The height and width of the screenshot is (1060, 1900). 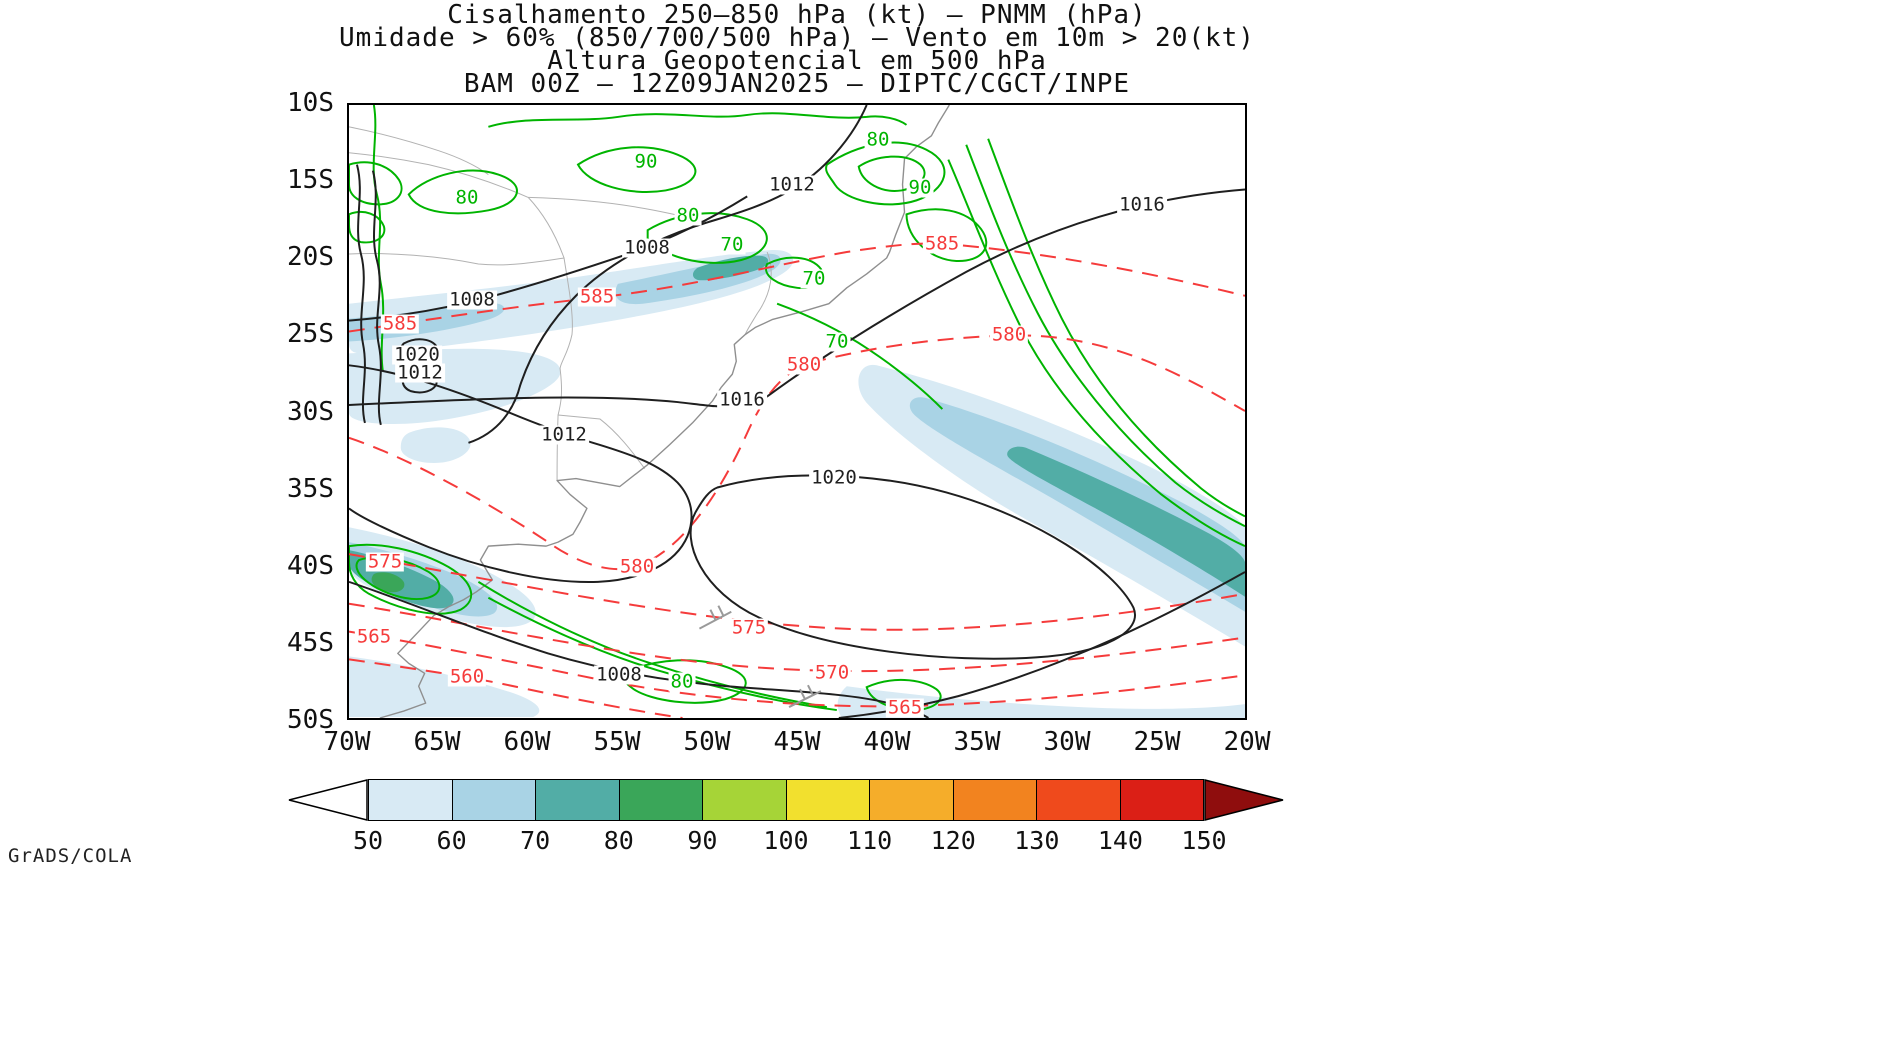 What do you see at coordinates (1037, 840) in the screenshot?
I see `colorbar-tick-label: 130` at bounding box center [1037, 840].